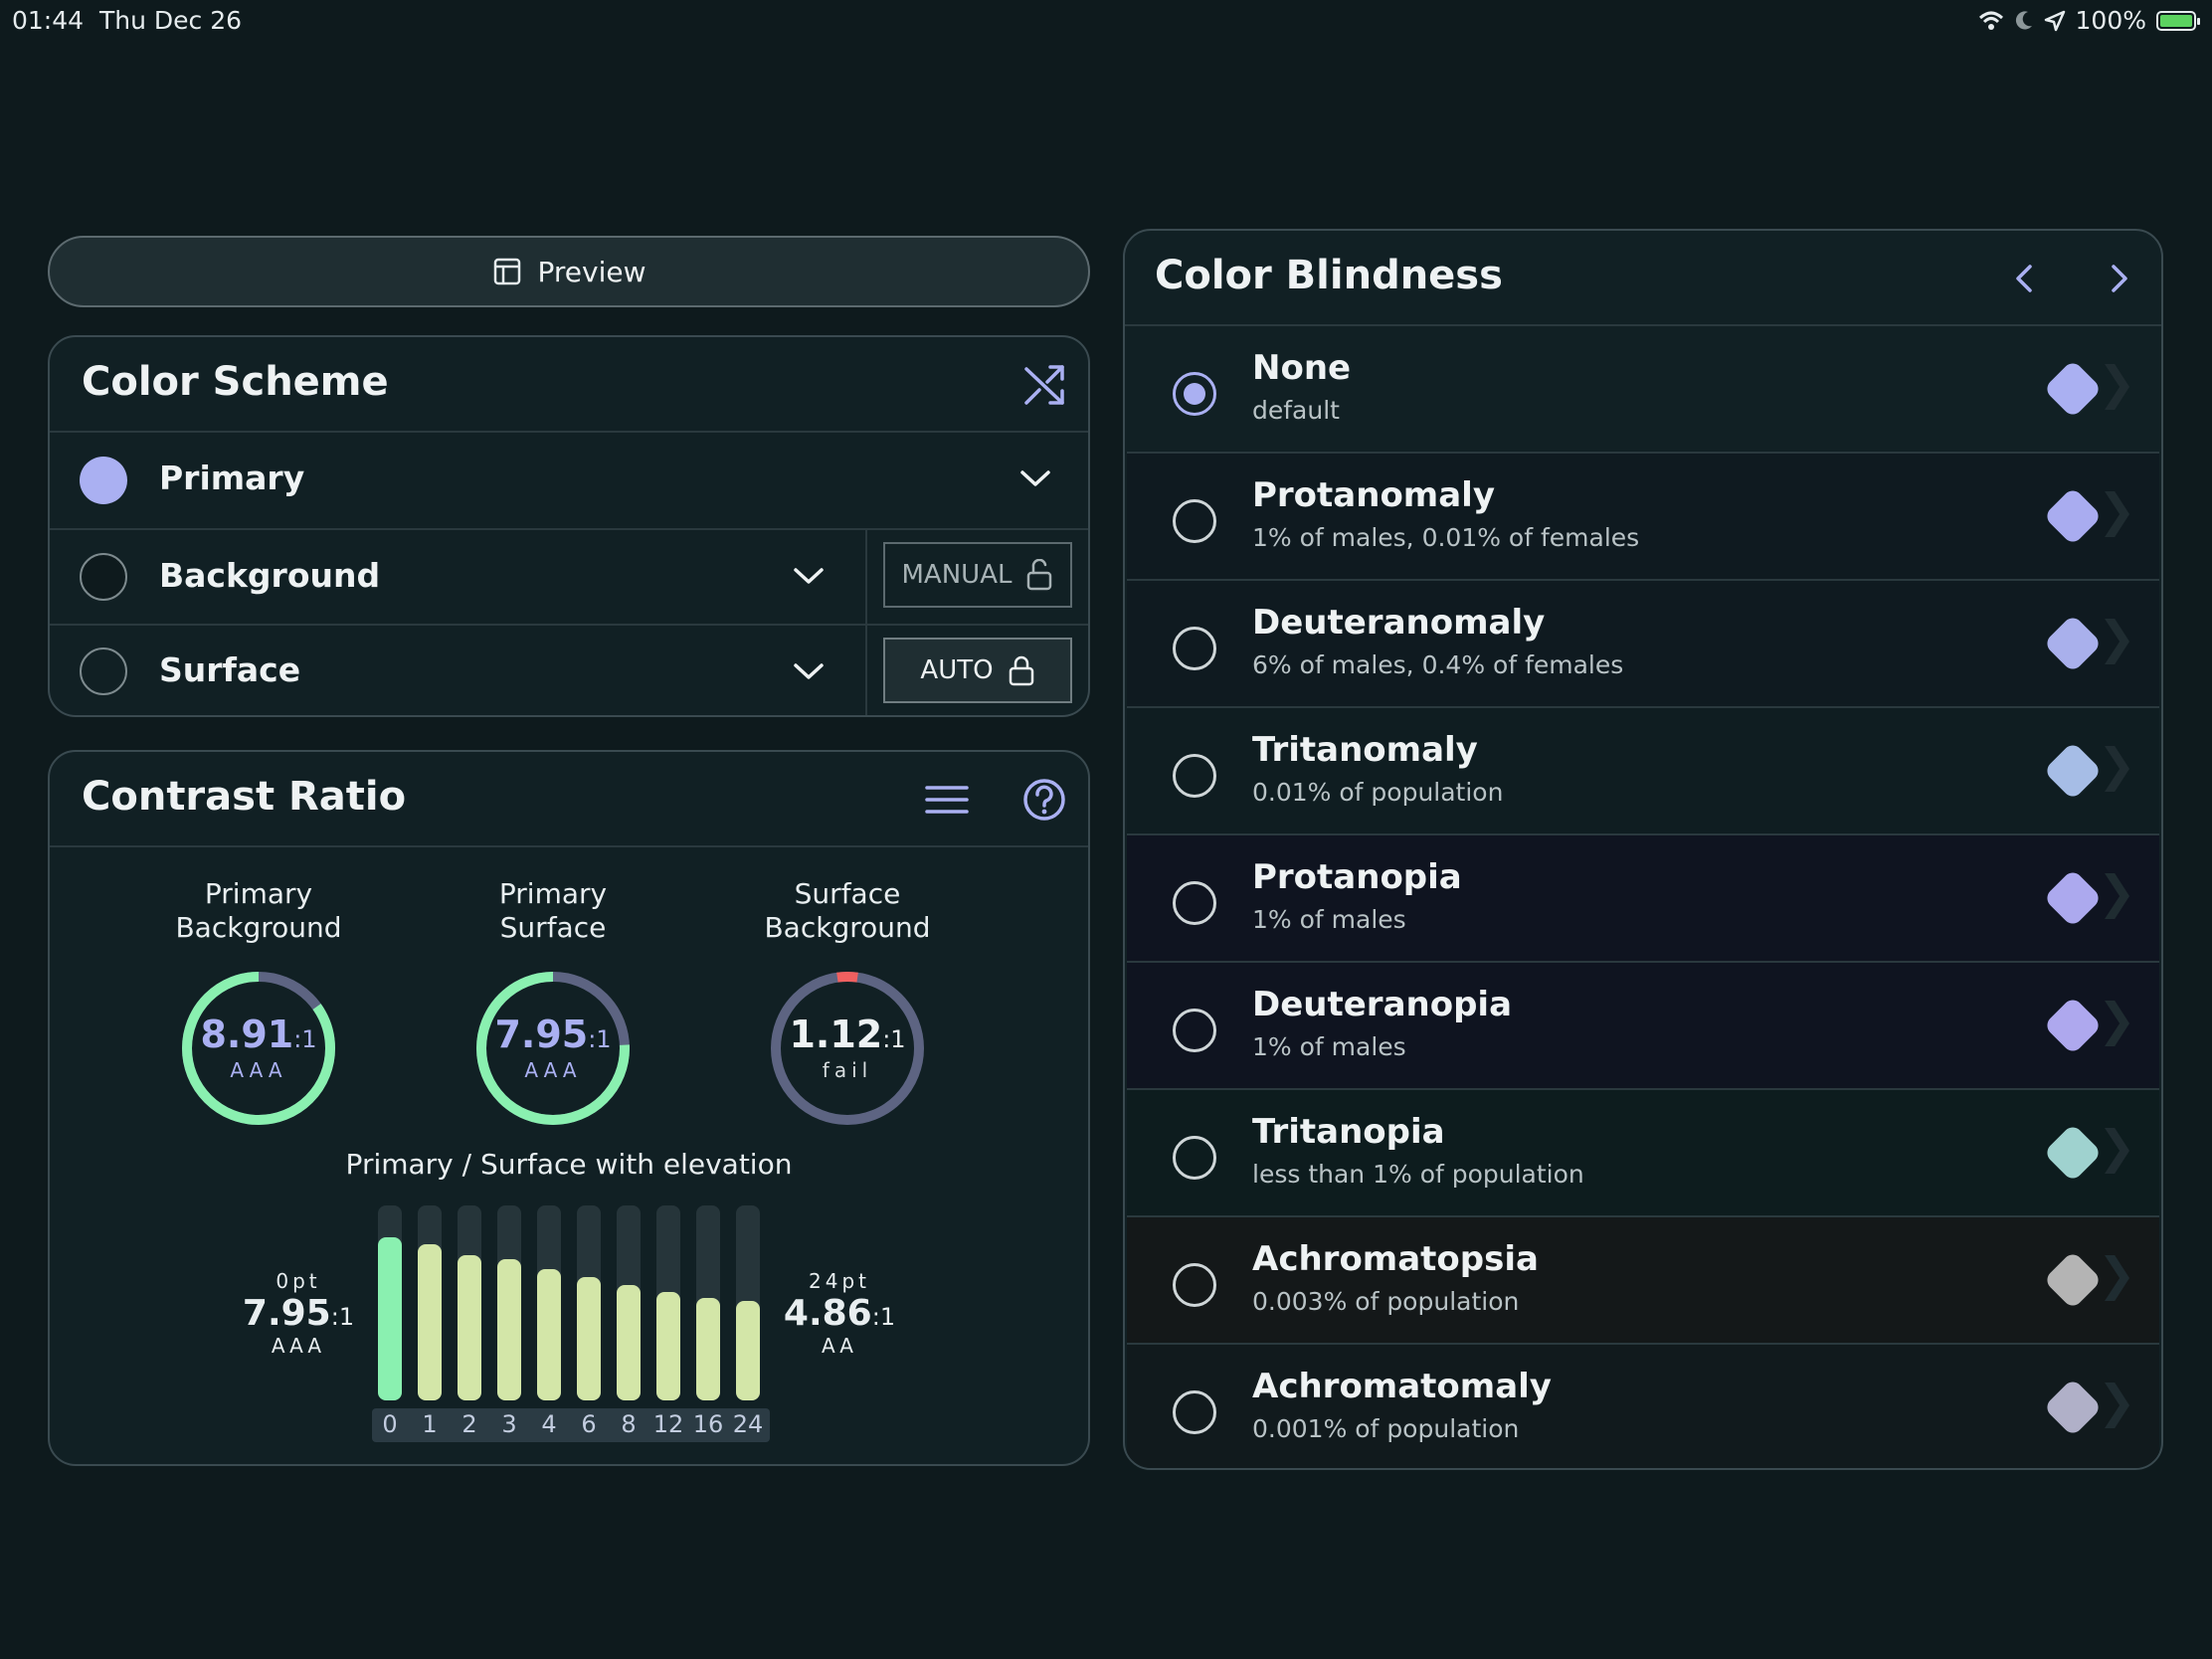  What do you see at coordinates (591, 271) in the screenshot?
I see `preview-label: Preview` at bounding box center [591, 271].